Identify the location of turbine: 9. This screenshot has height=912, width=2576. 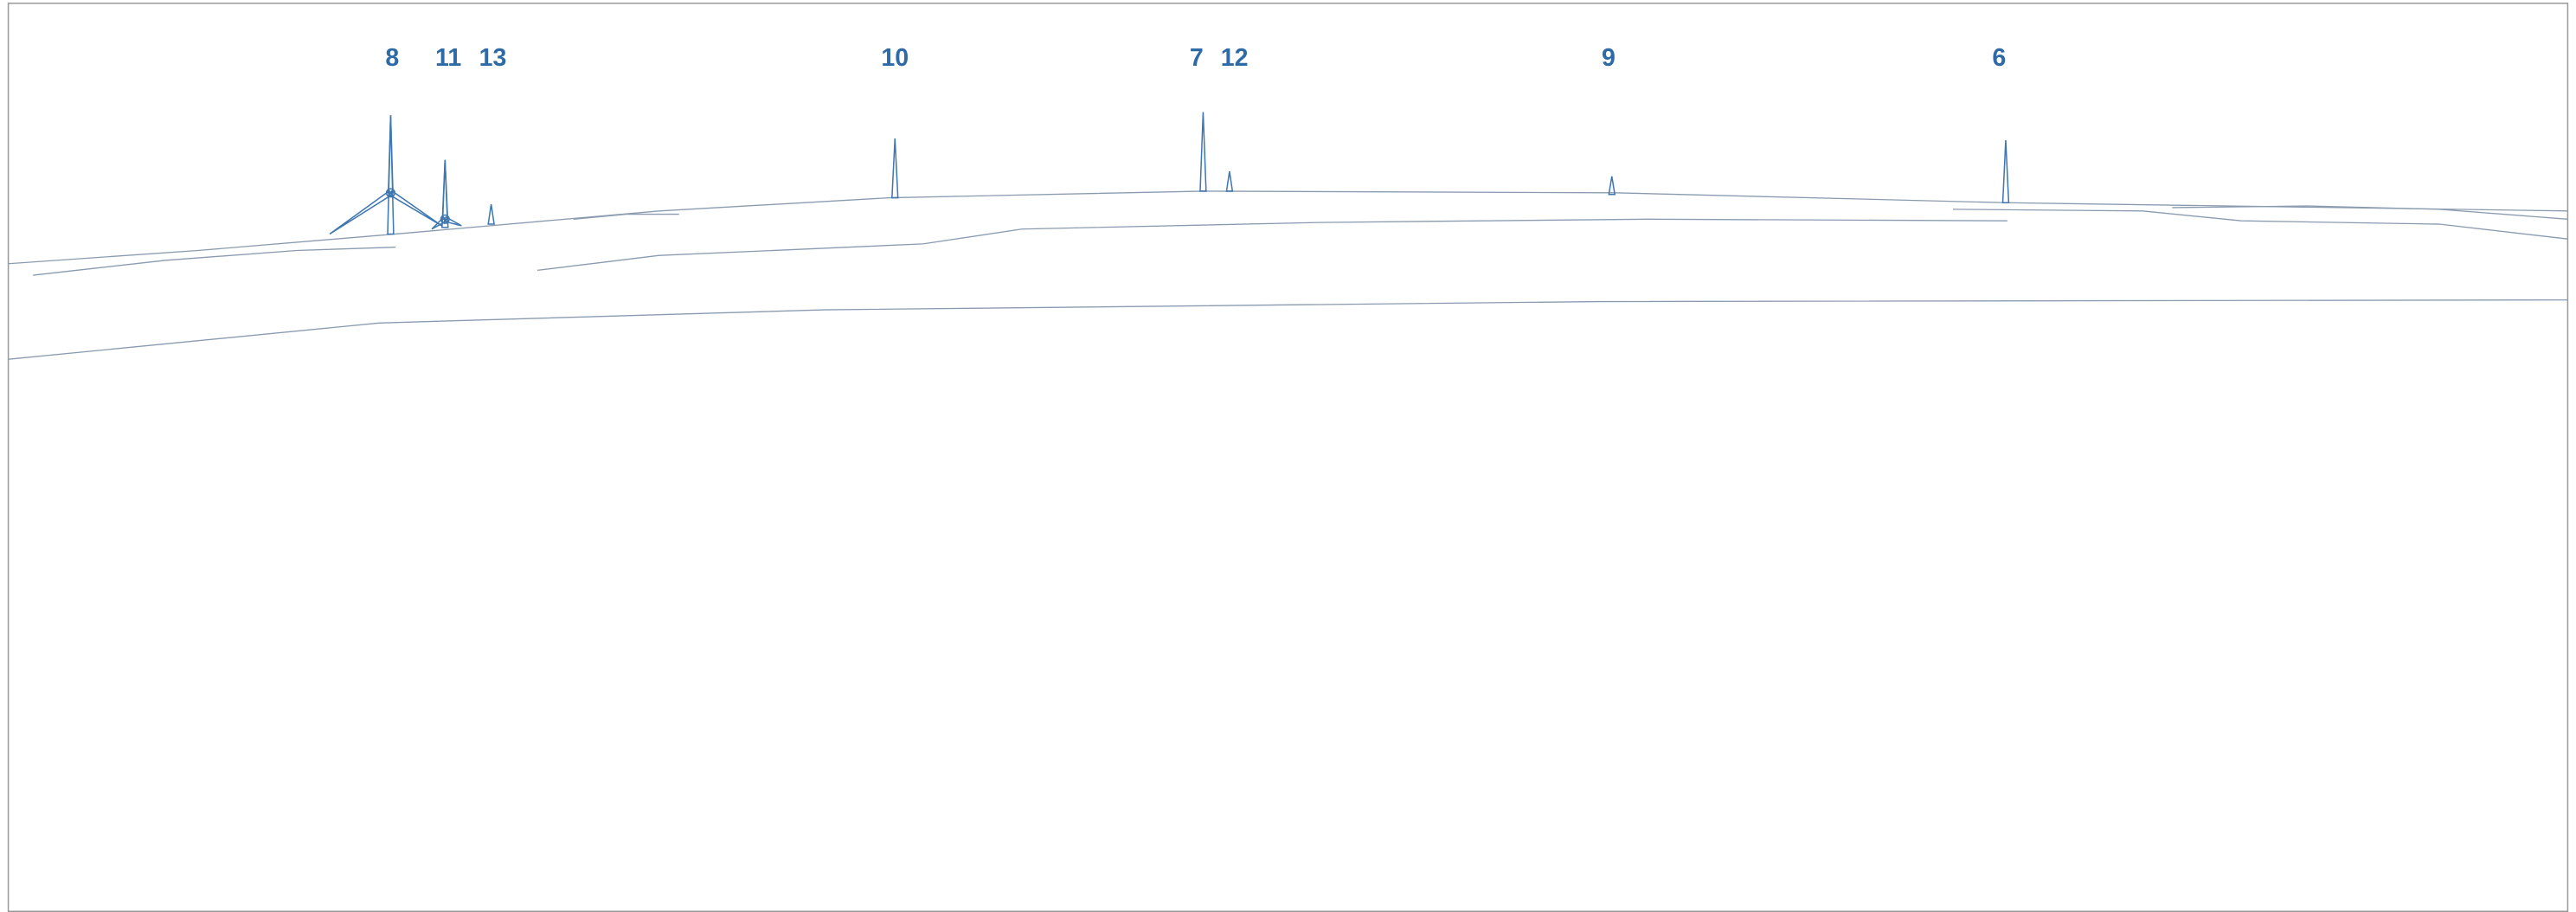
(1609, 120).